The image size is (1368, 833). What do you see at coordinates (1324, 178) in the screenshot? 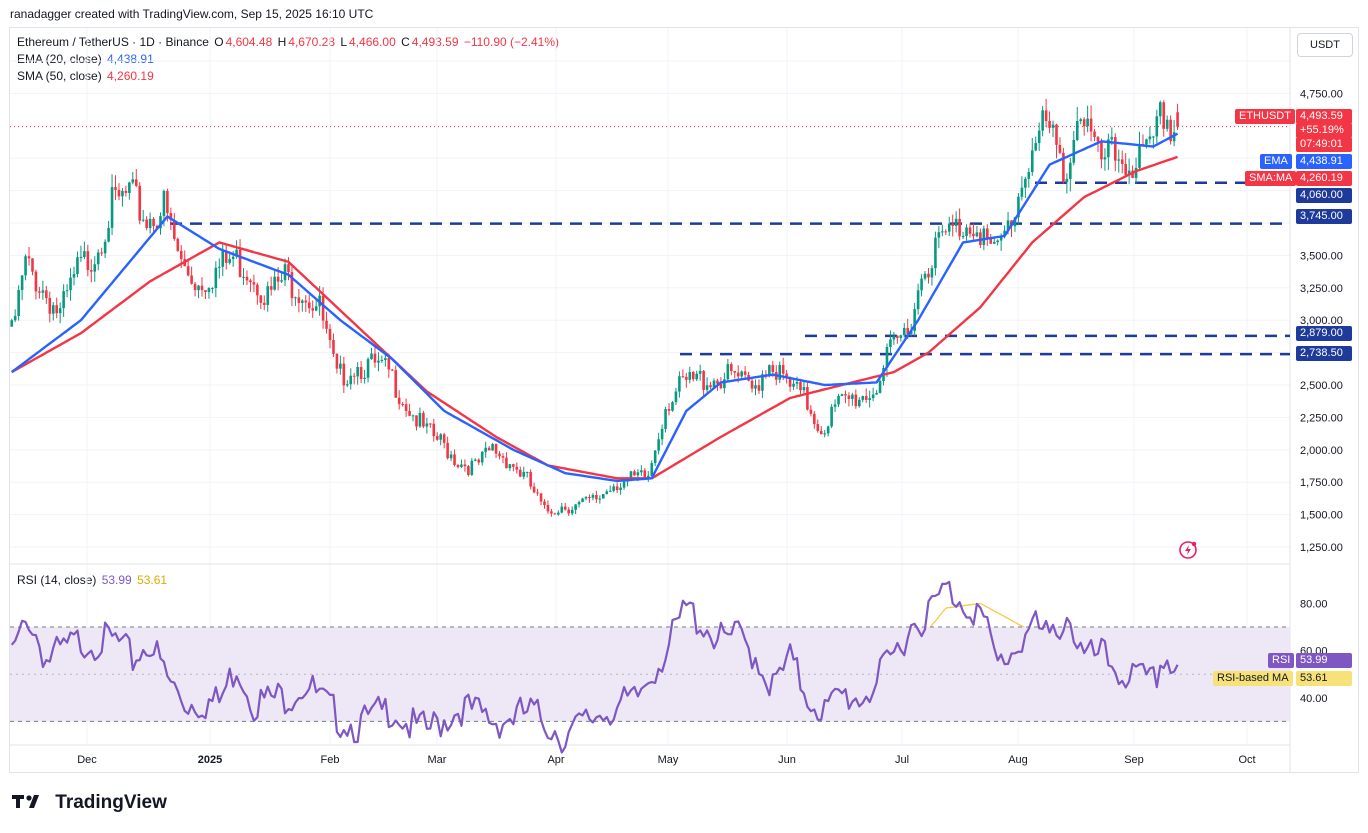
I see `sma-price-tag: 4,260.19` at bounding box center [1324, 178].